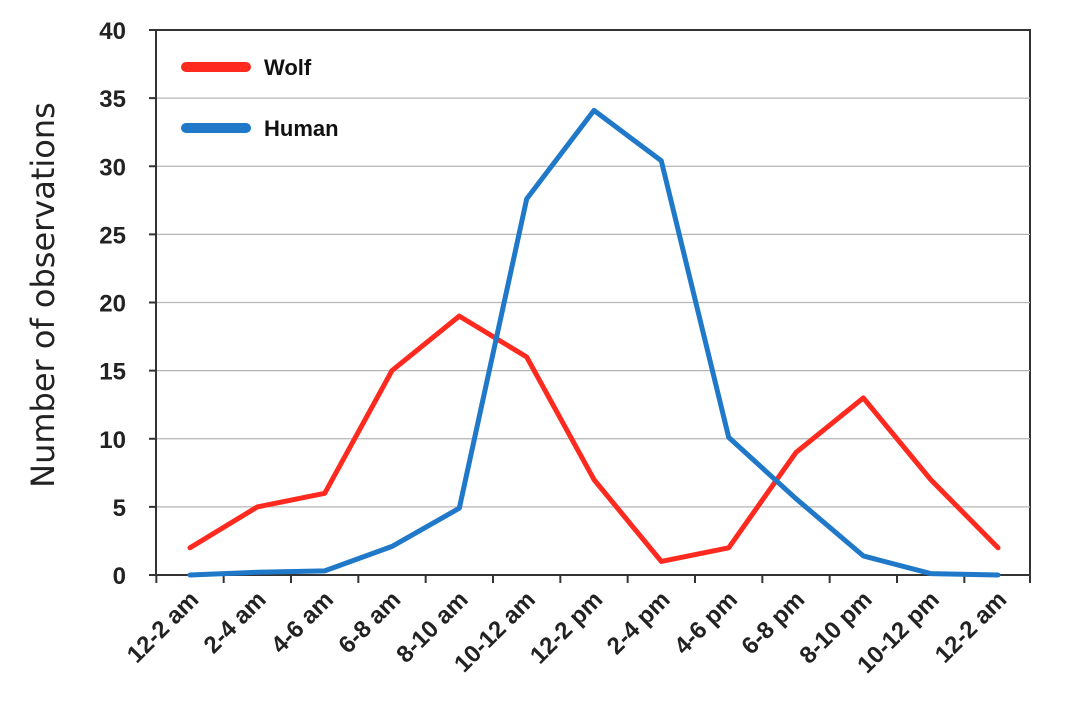 This screenshot has height=715, width=1080. I want to click on x-tick-label: 2-4 pm, so click(639, 623).